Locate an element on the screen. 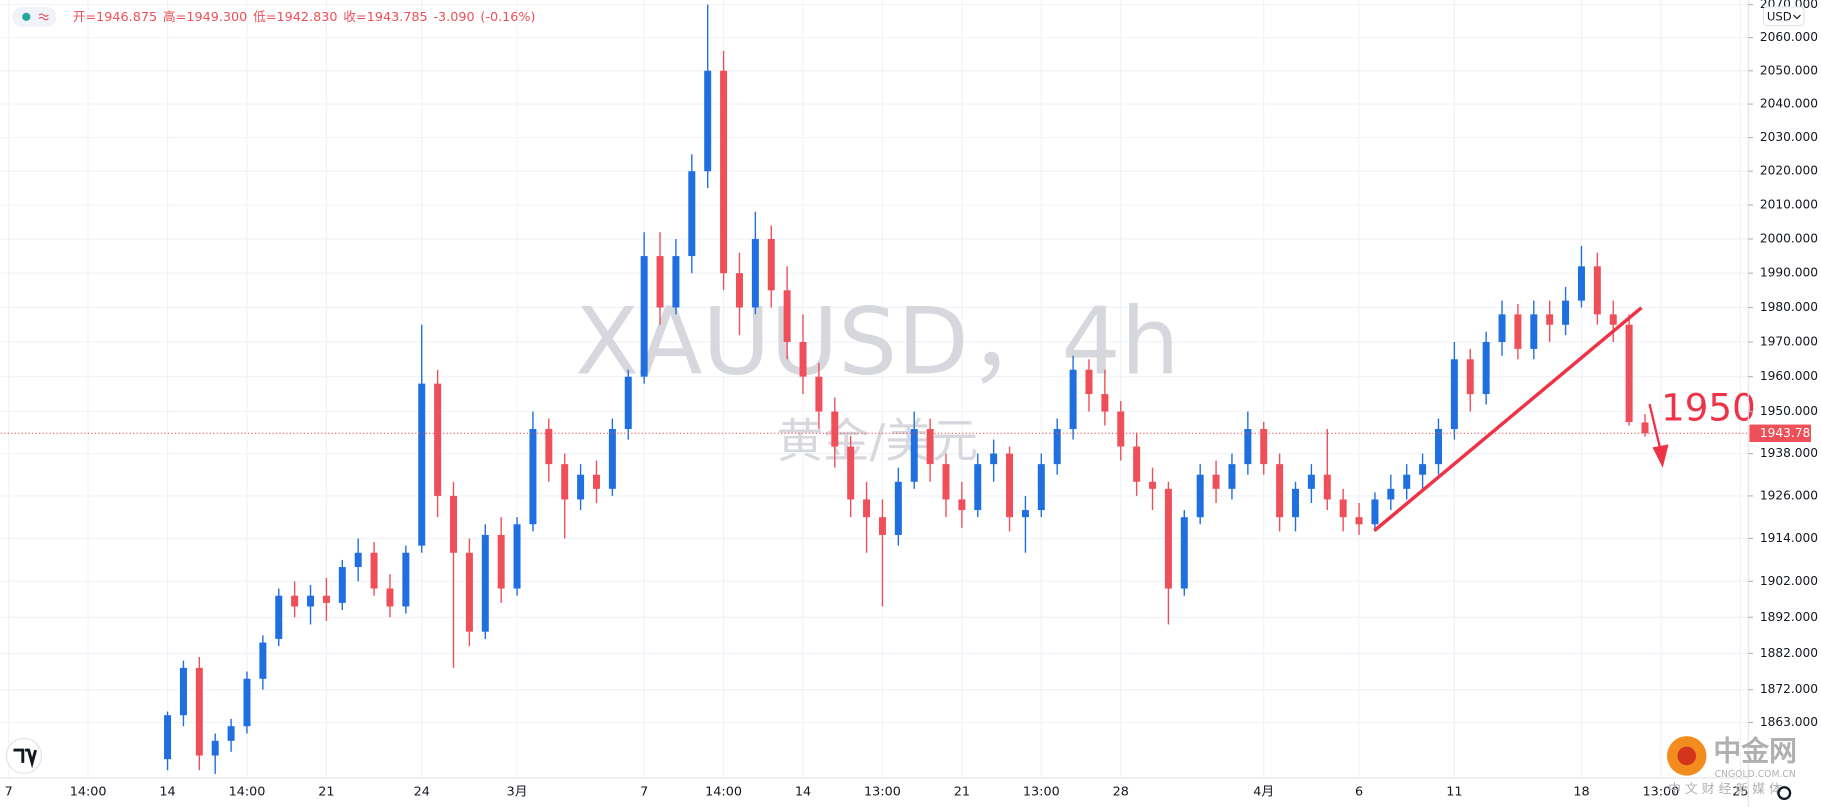 This screenshot has height=807, width=1821. legend-item: (-0.16%) is located at coordinates (507, 17).